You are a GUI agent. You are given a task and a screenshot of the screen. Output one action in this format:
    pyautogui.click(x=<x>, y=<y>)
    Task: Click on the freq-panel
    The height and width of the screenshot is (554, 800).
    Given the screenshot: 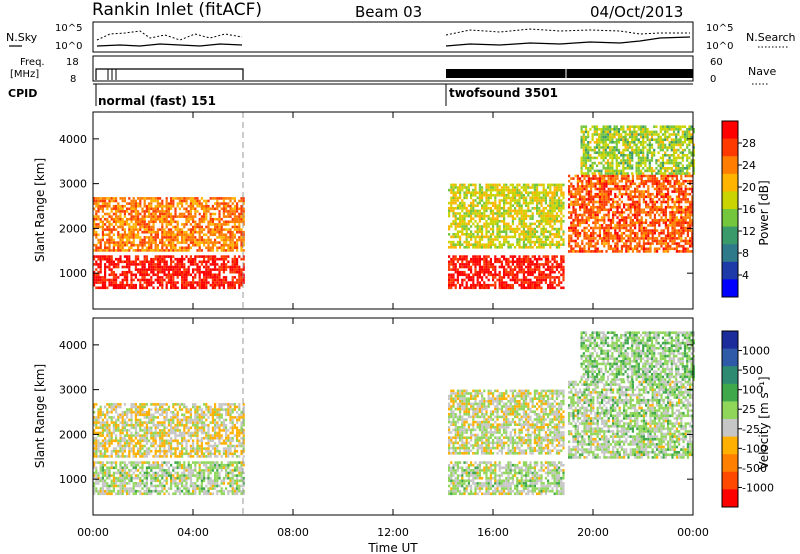 What is the action you would take?
    pyautogui.click(x=393, y=68)
    